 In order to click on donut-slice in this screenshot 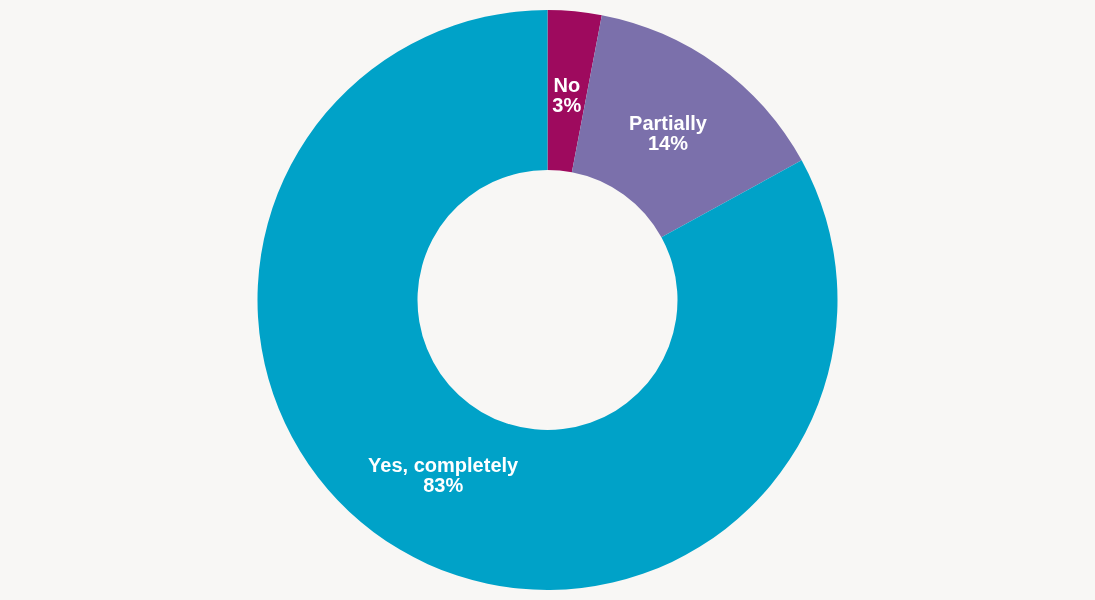, I will do `click(574, 91)`.